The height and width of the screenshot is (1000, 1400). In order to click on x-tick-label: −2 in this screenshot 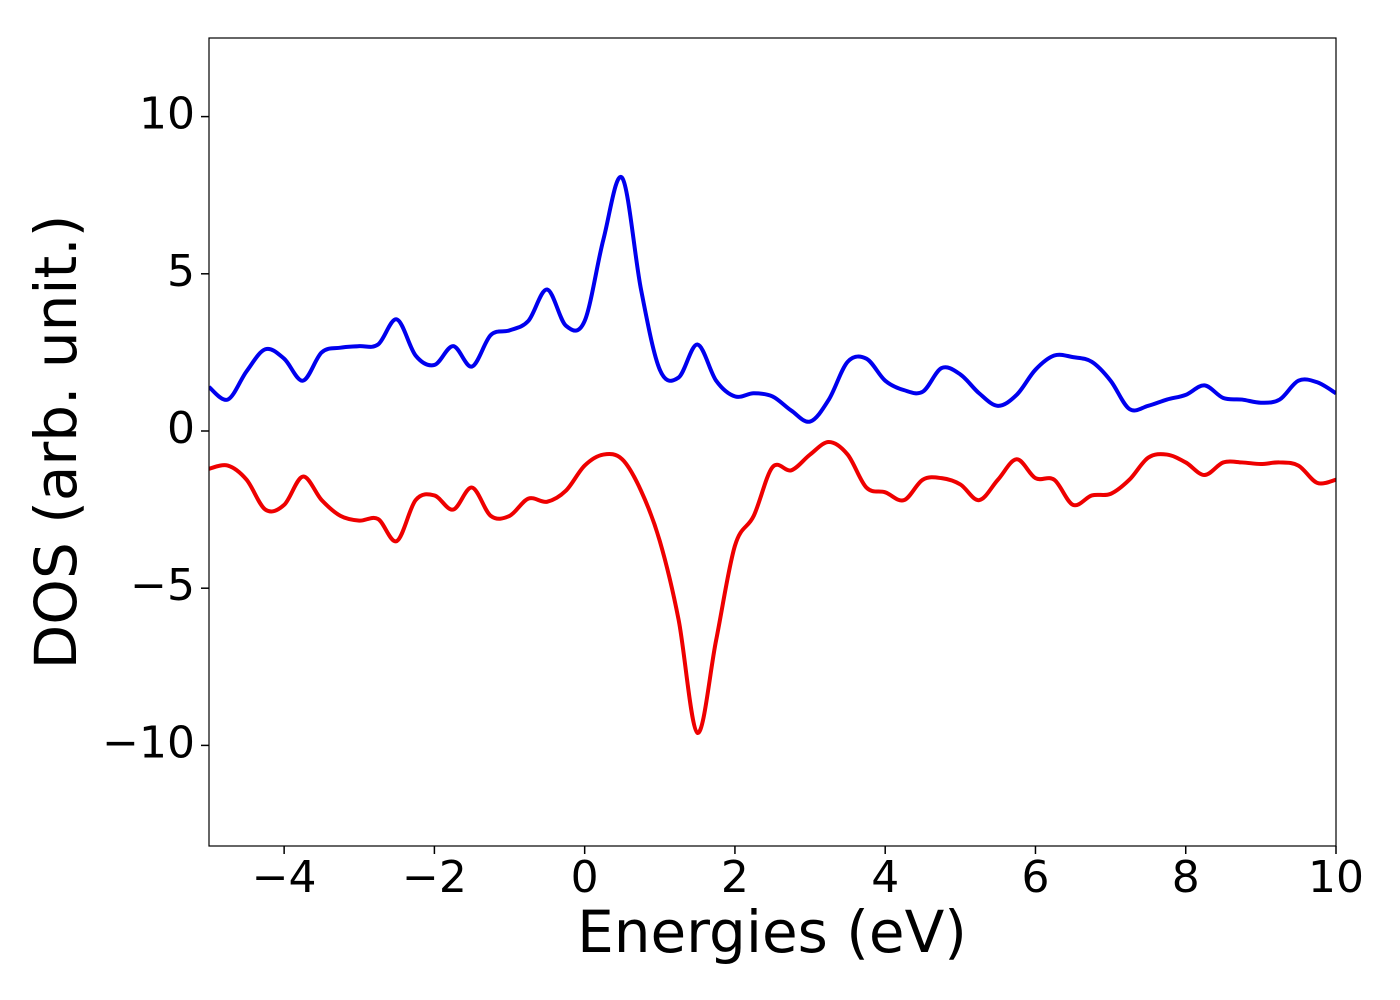, I will do `click(434, 877)`.